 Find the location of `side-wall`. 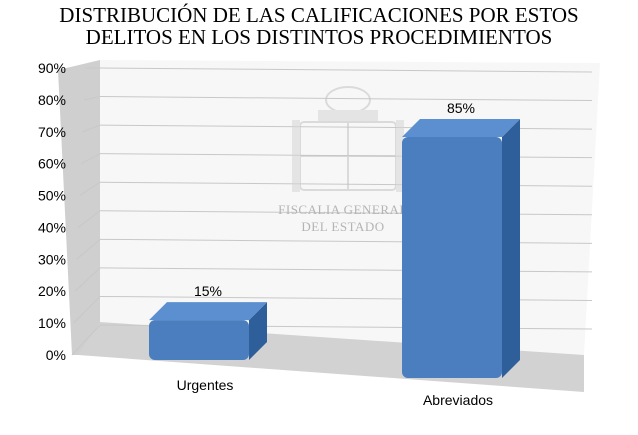

side-wall is located at coordinates (79, 207).